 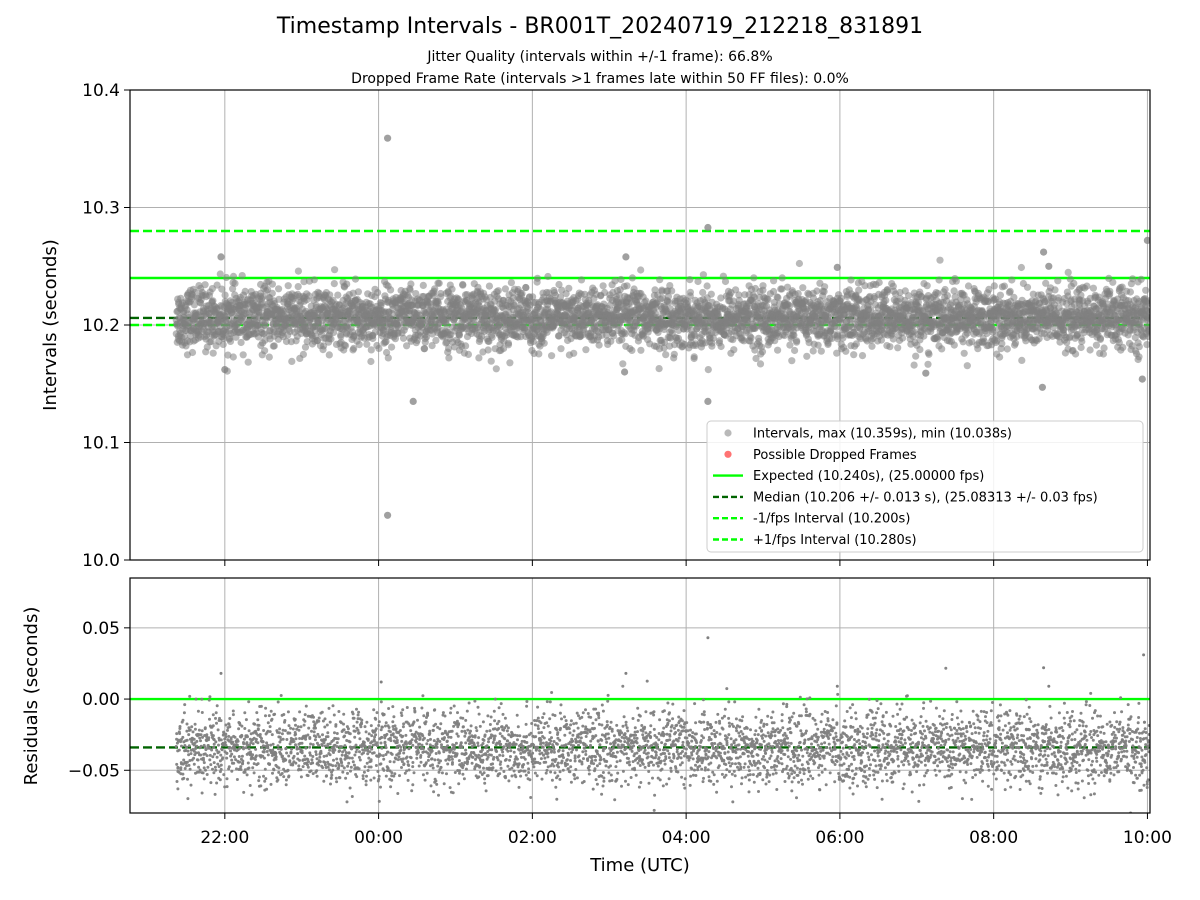 What do you see at coordinates (728, 454) in the screenshot?
I see `legend-dropped-frames-marker` at bounding box center [728, 454].